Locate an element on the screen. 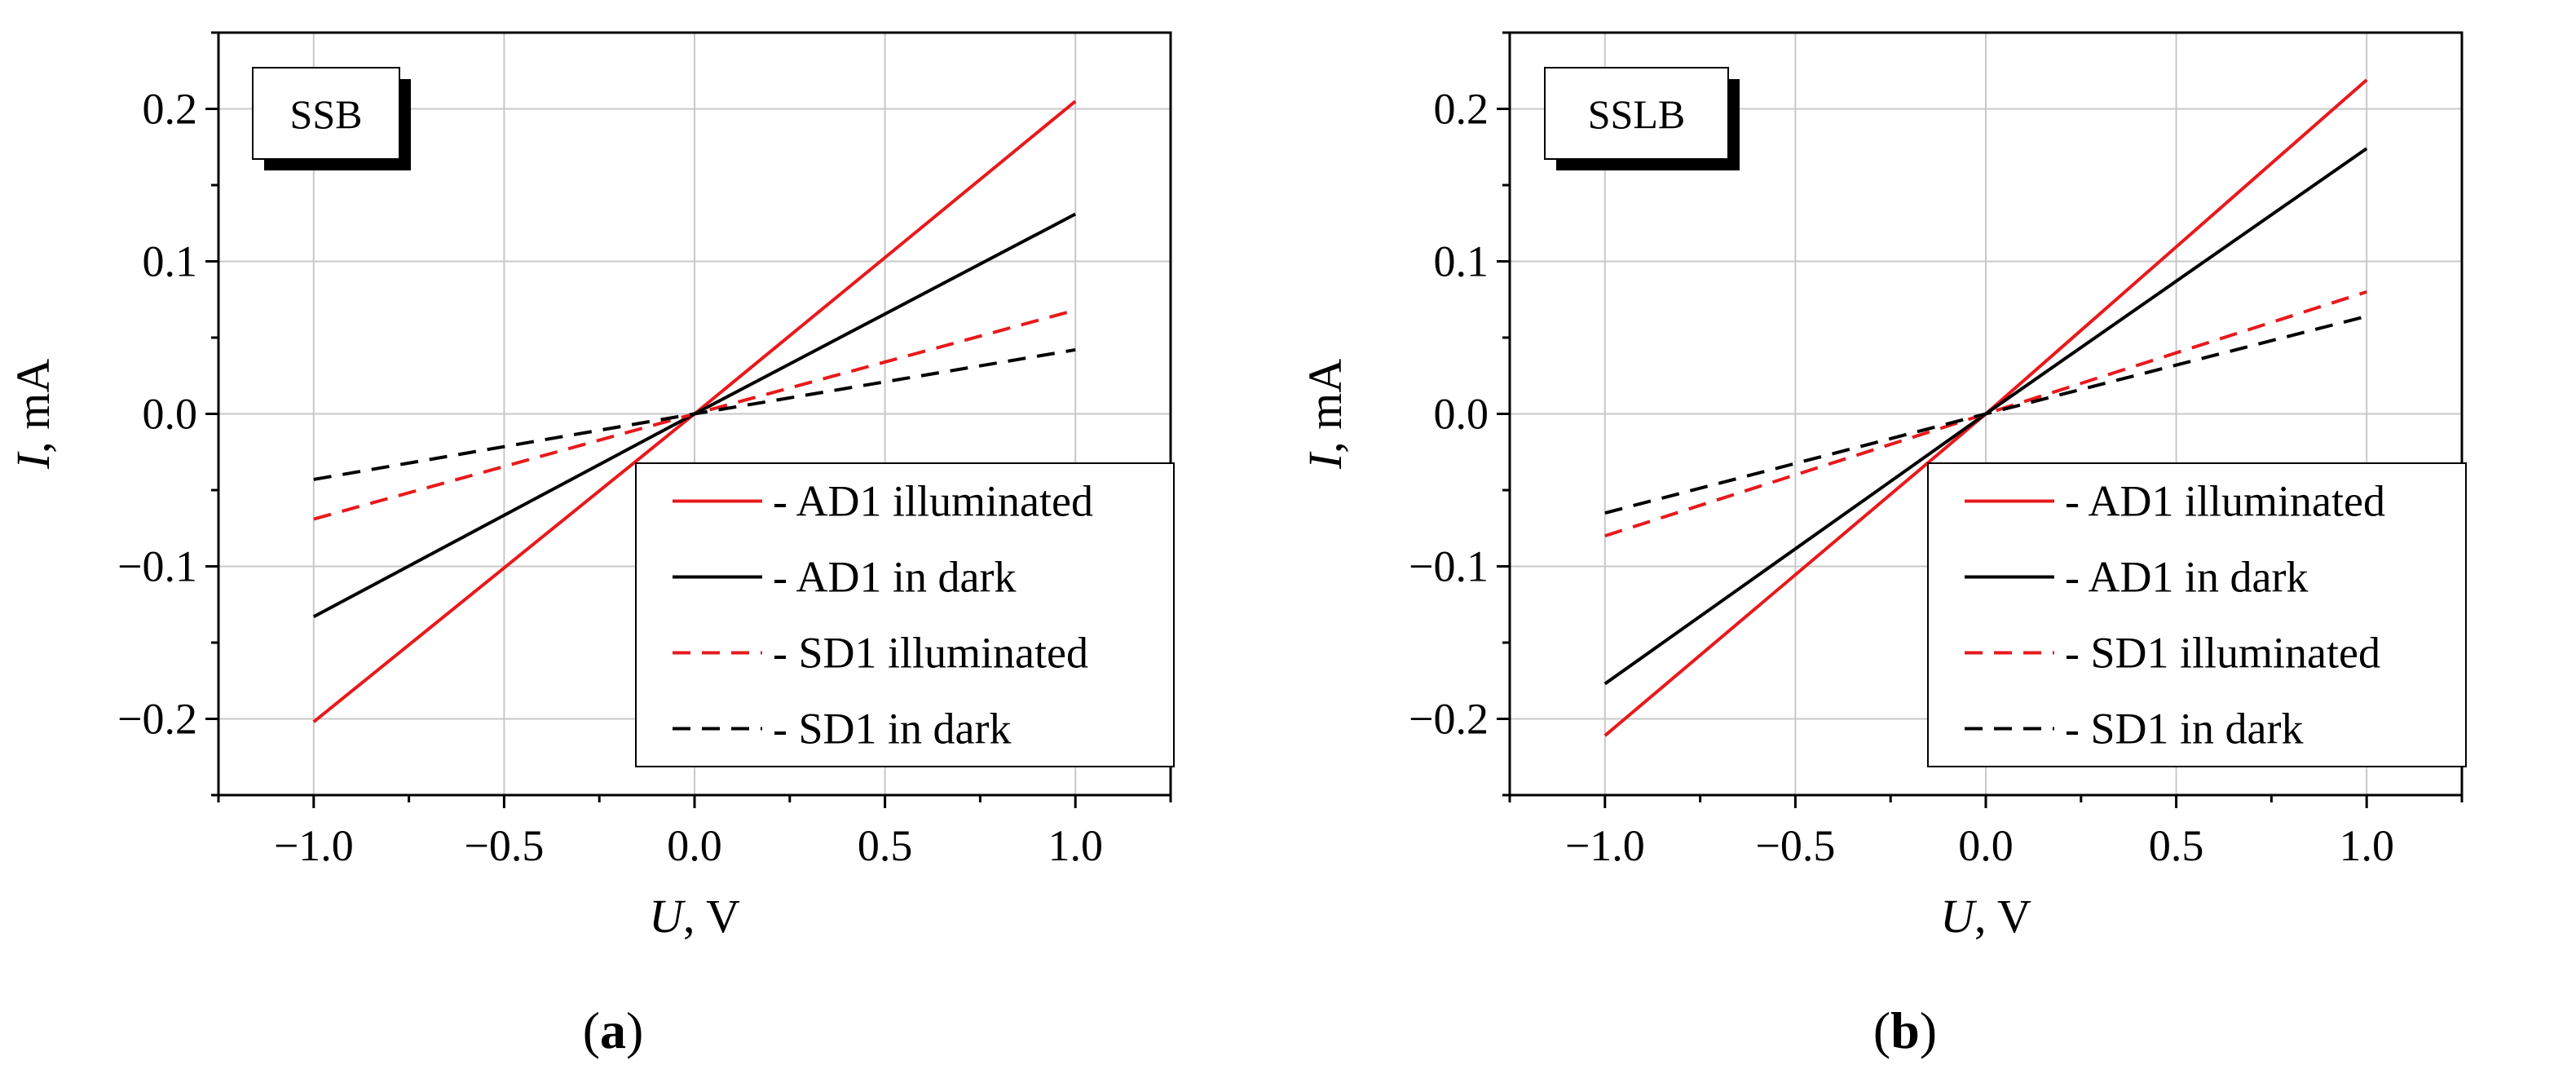 The width and height of the screenshot is (2576, 1074). sample-tag-label: SSB is located at coordinates (326, 114).